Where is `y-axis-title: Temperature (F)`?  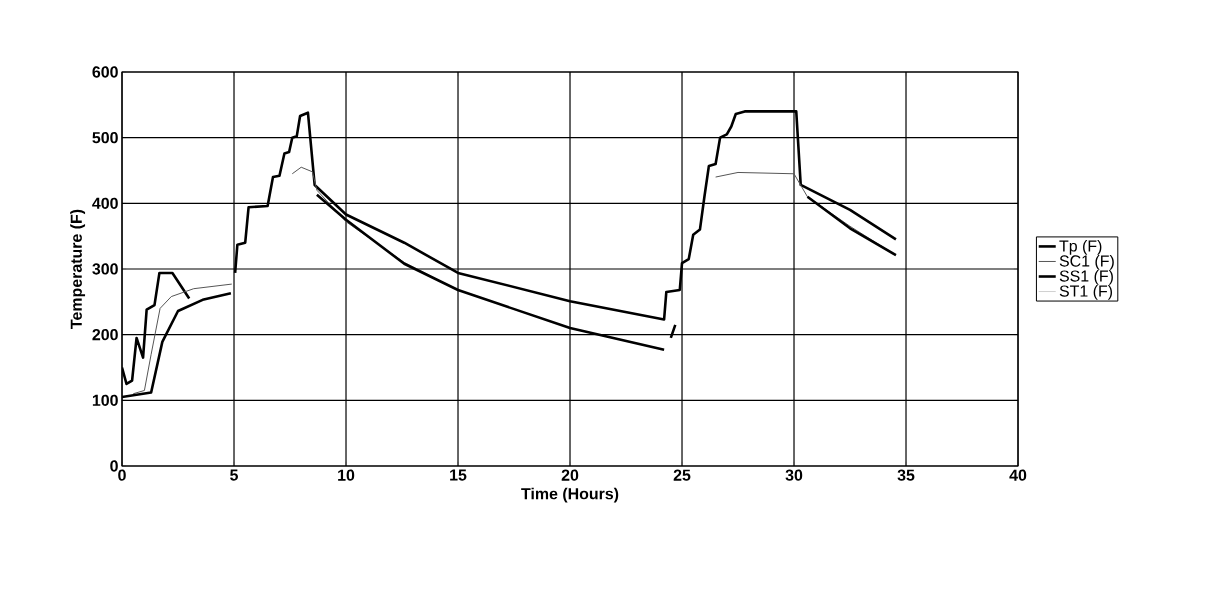
y-axis-title: Temperature (F) is located at coordinates (78, 269).